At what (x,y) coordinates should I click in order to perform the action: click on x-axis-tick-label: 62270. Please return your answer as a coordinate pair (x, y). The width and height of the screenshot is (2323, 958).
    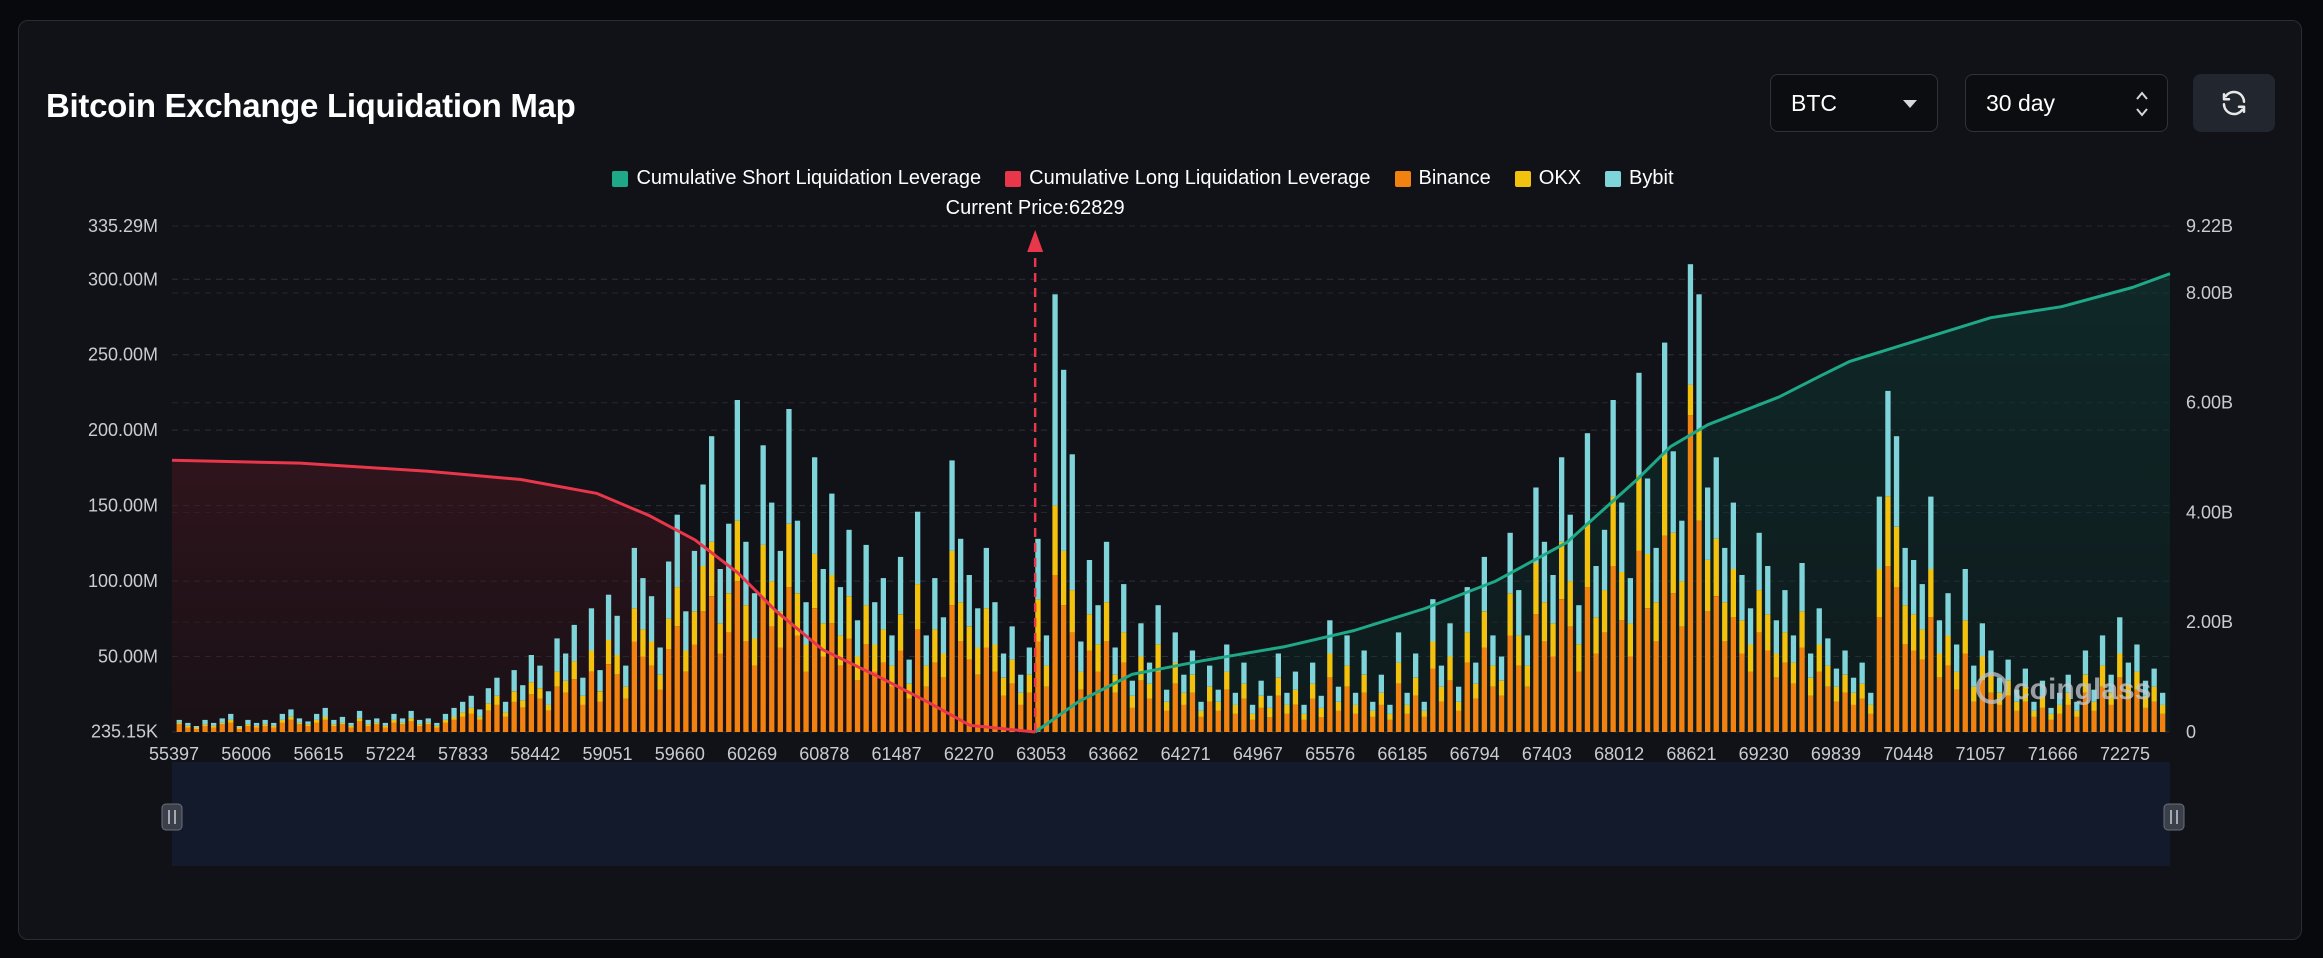
    Looking at the image, I should click on (969, 754).